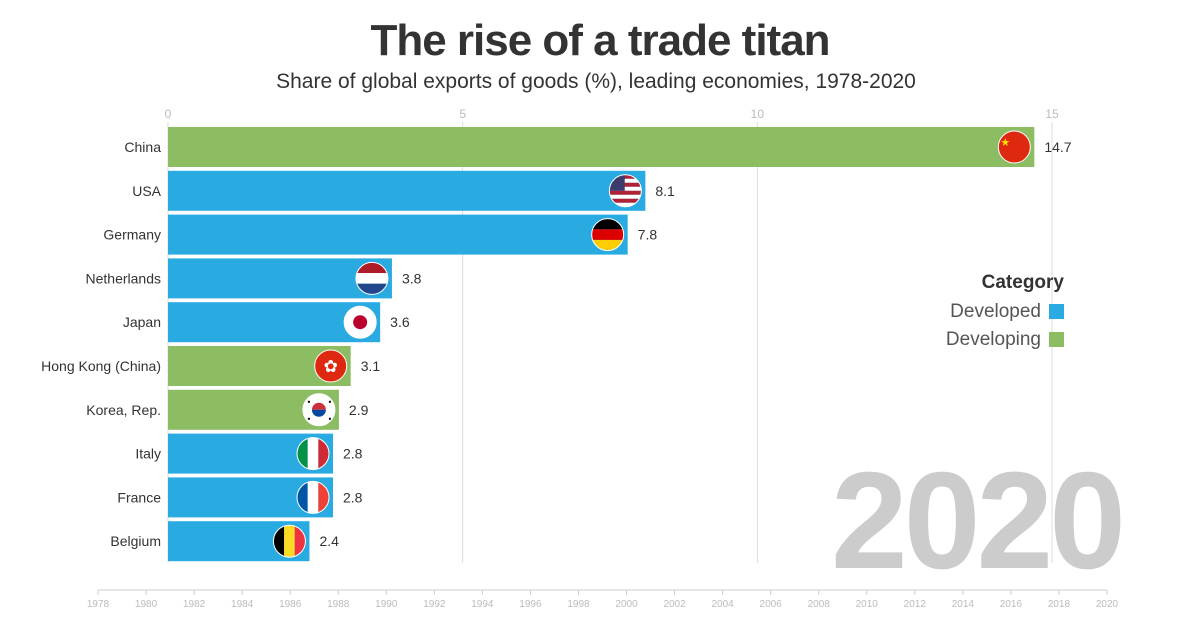 The width and height of the screenshot is (1200, 628). Describe the element at coordinates (407, 190) in the screenshot. I see `bar-usa` at that location.